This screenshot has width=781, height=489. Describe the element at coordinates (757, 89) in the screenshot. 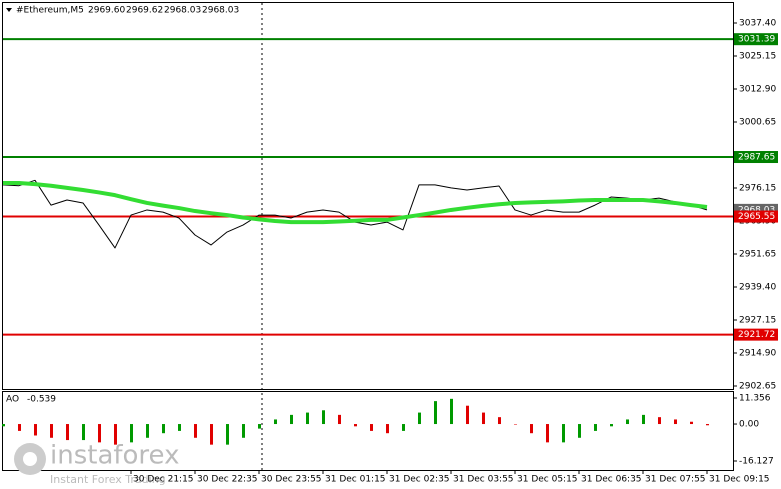

I see `y-tick-label: 3012.90` at that location.